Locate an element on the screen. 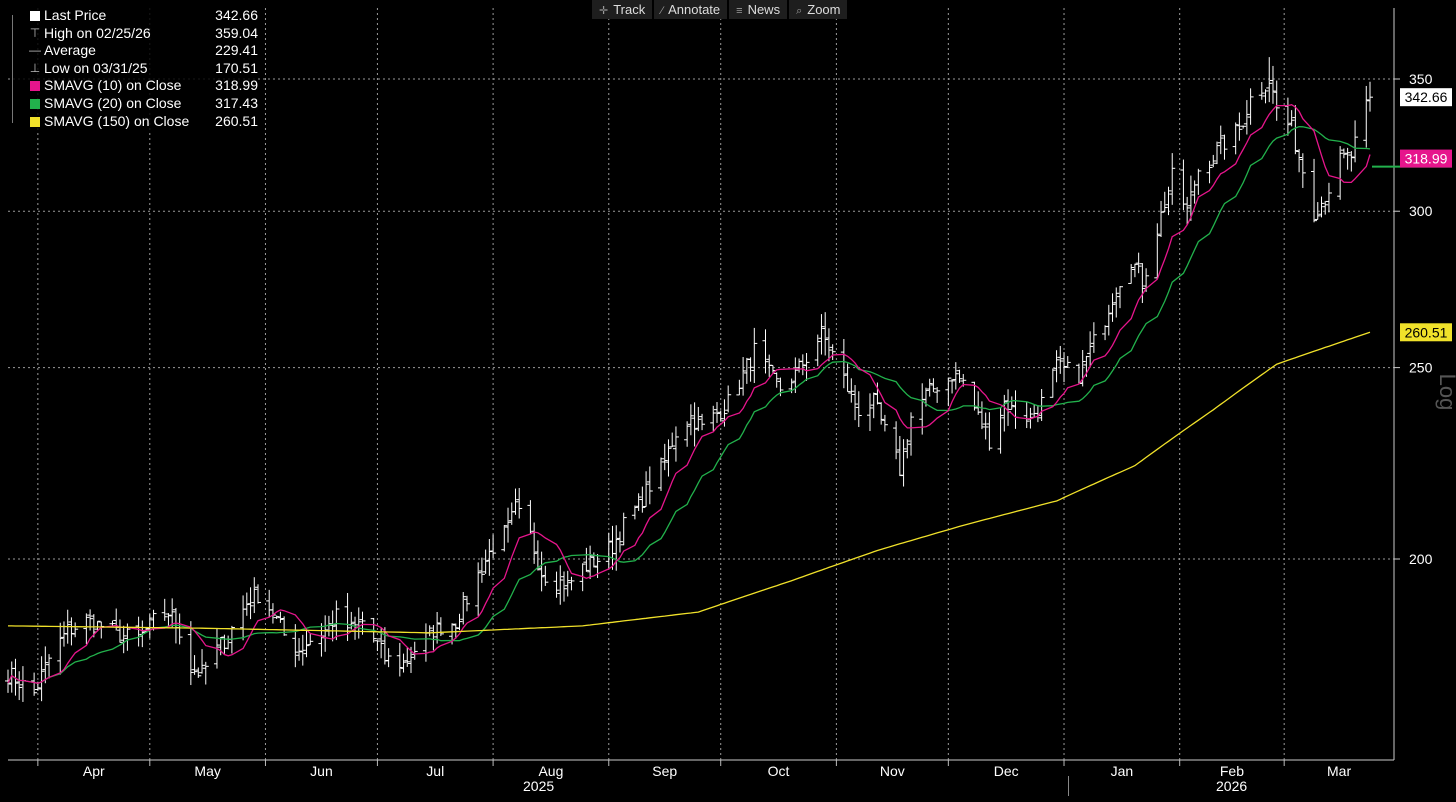  year-separator is located at coordinates (1068, 786).